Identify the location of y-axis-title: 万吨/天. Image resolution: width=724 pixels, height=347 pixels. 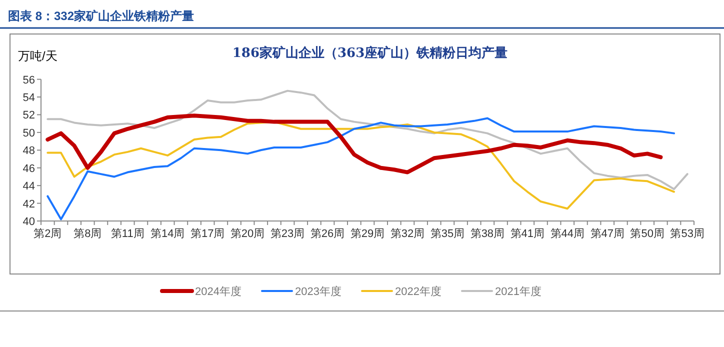
(38, 56).